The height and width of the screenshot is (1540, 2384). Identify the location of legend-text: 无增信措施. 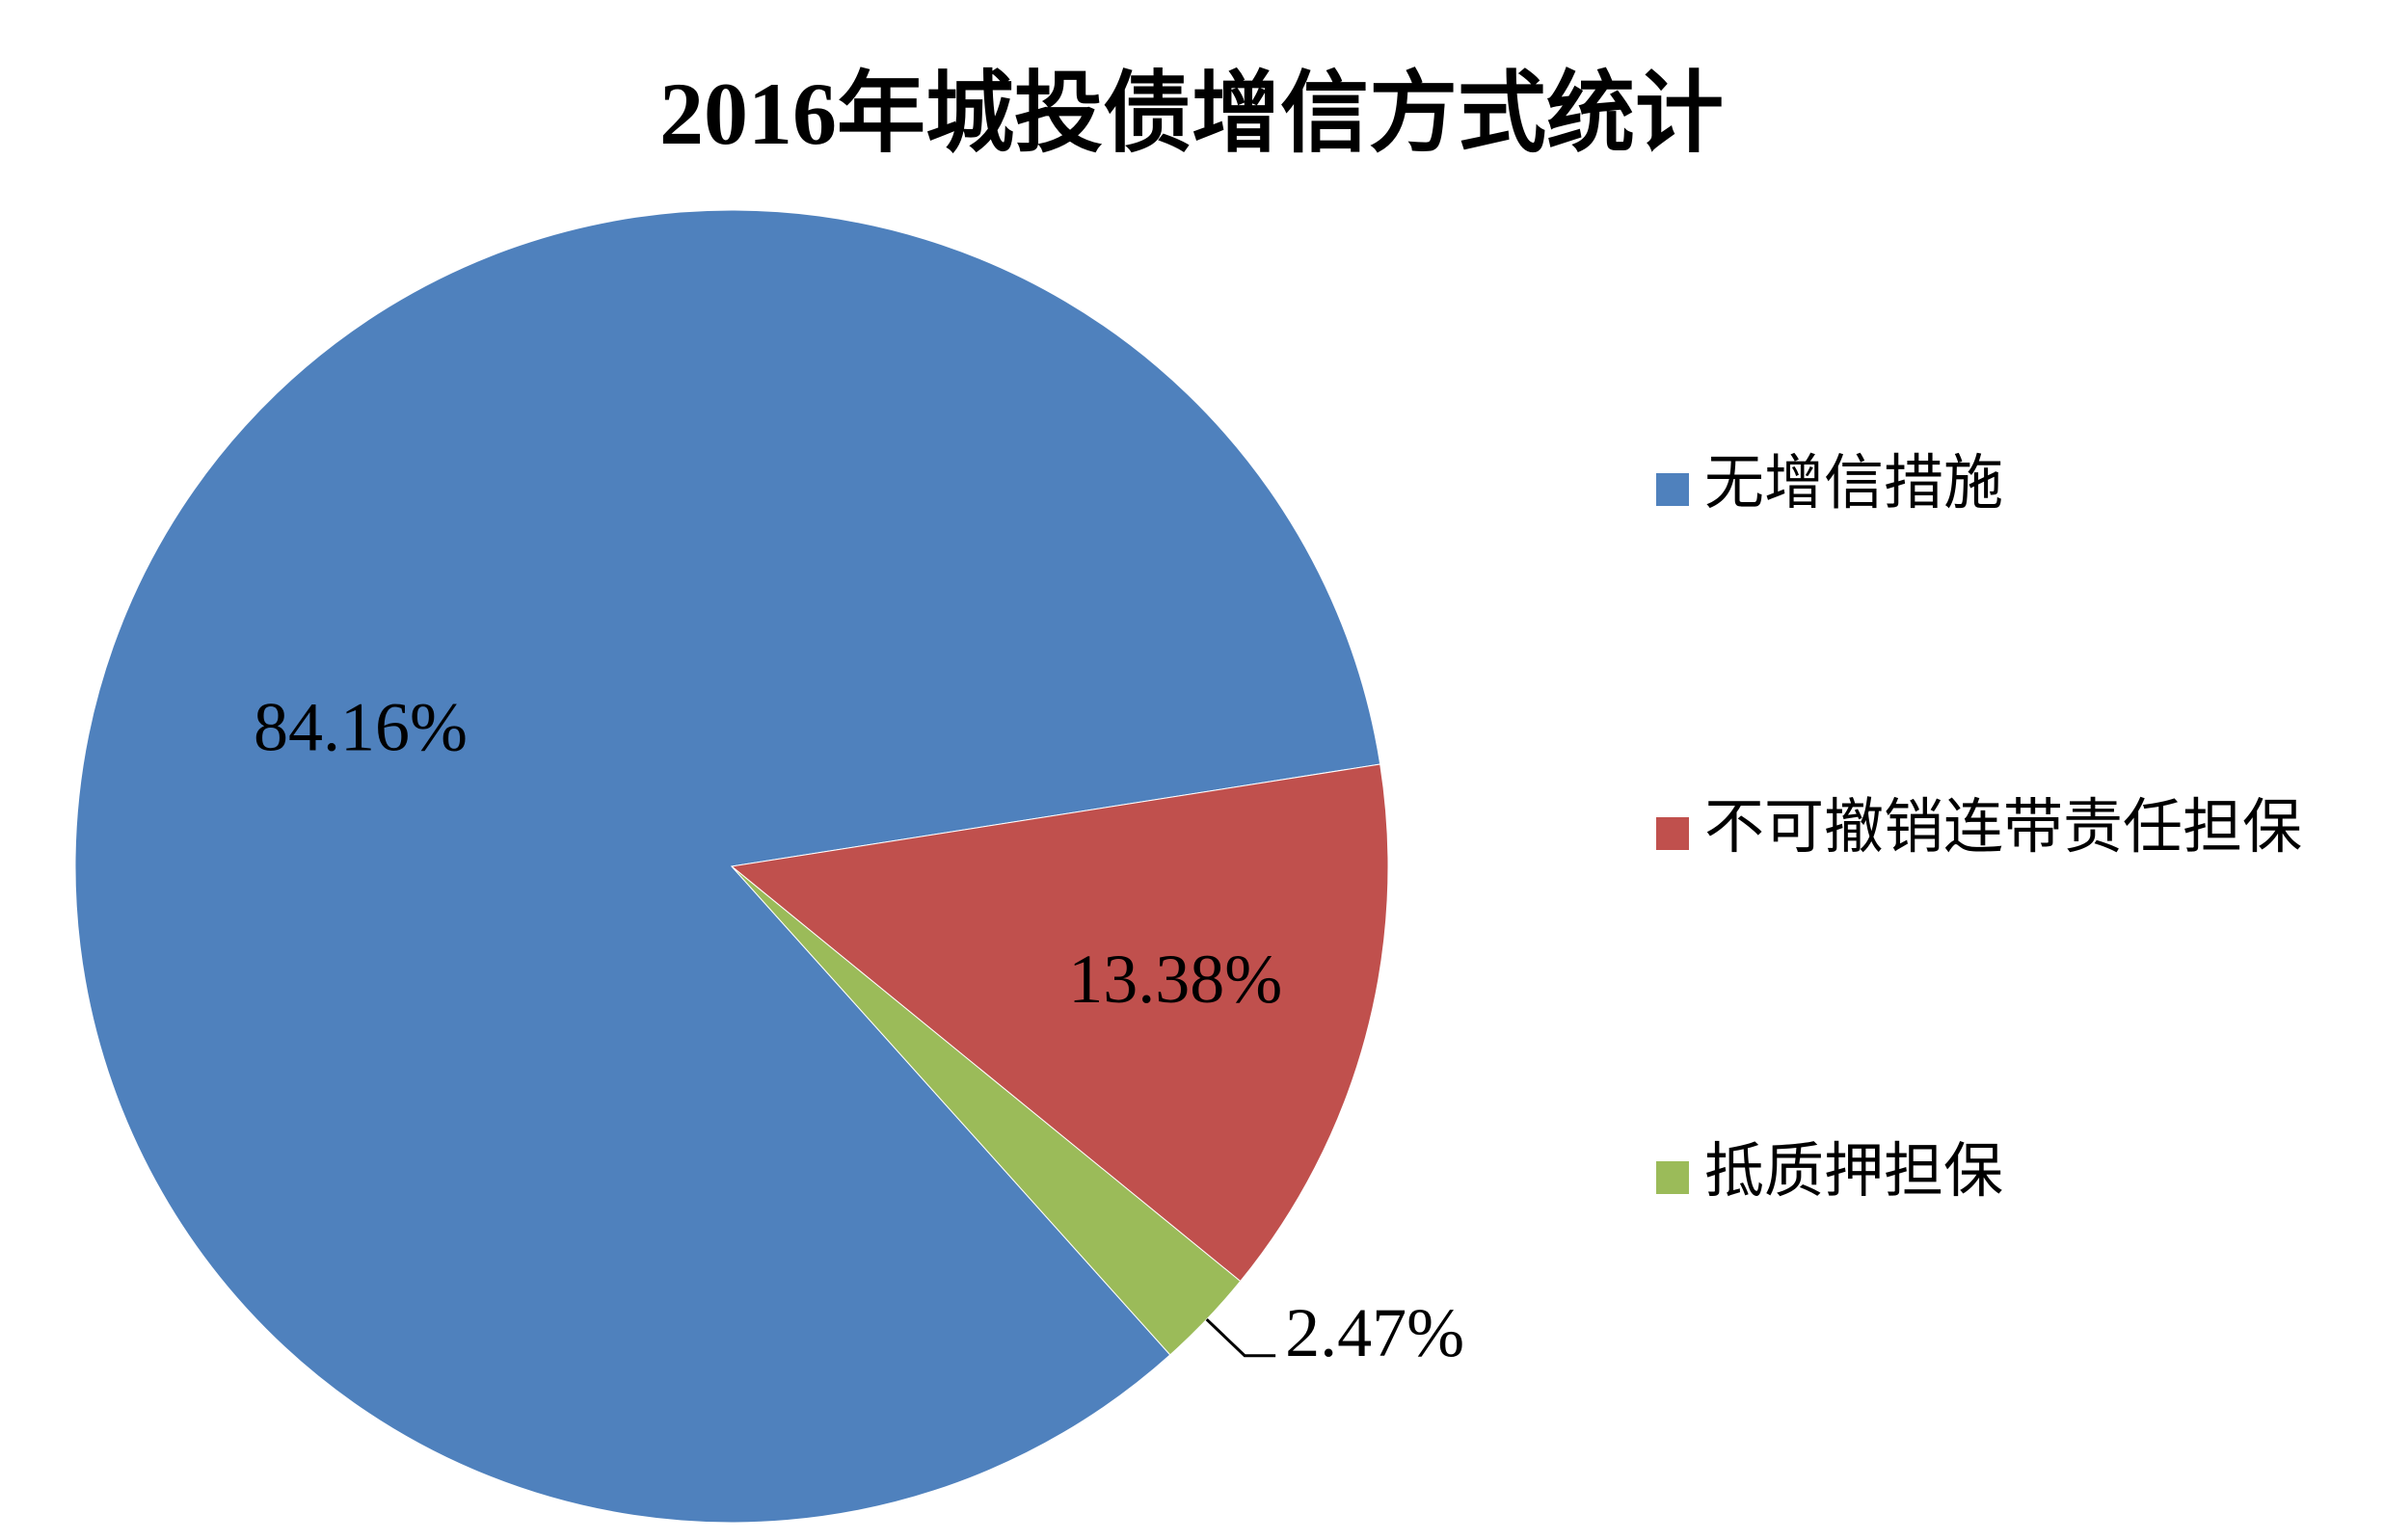
(1854, 484).